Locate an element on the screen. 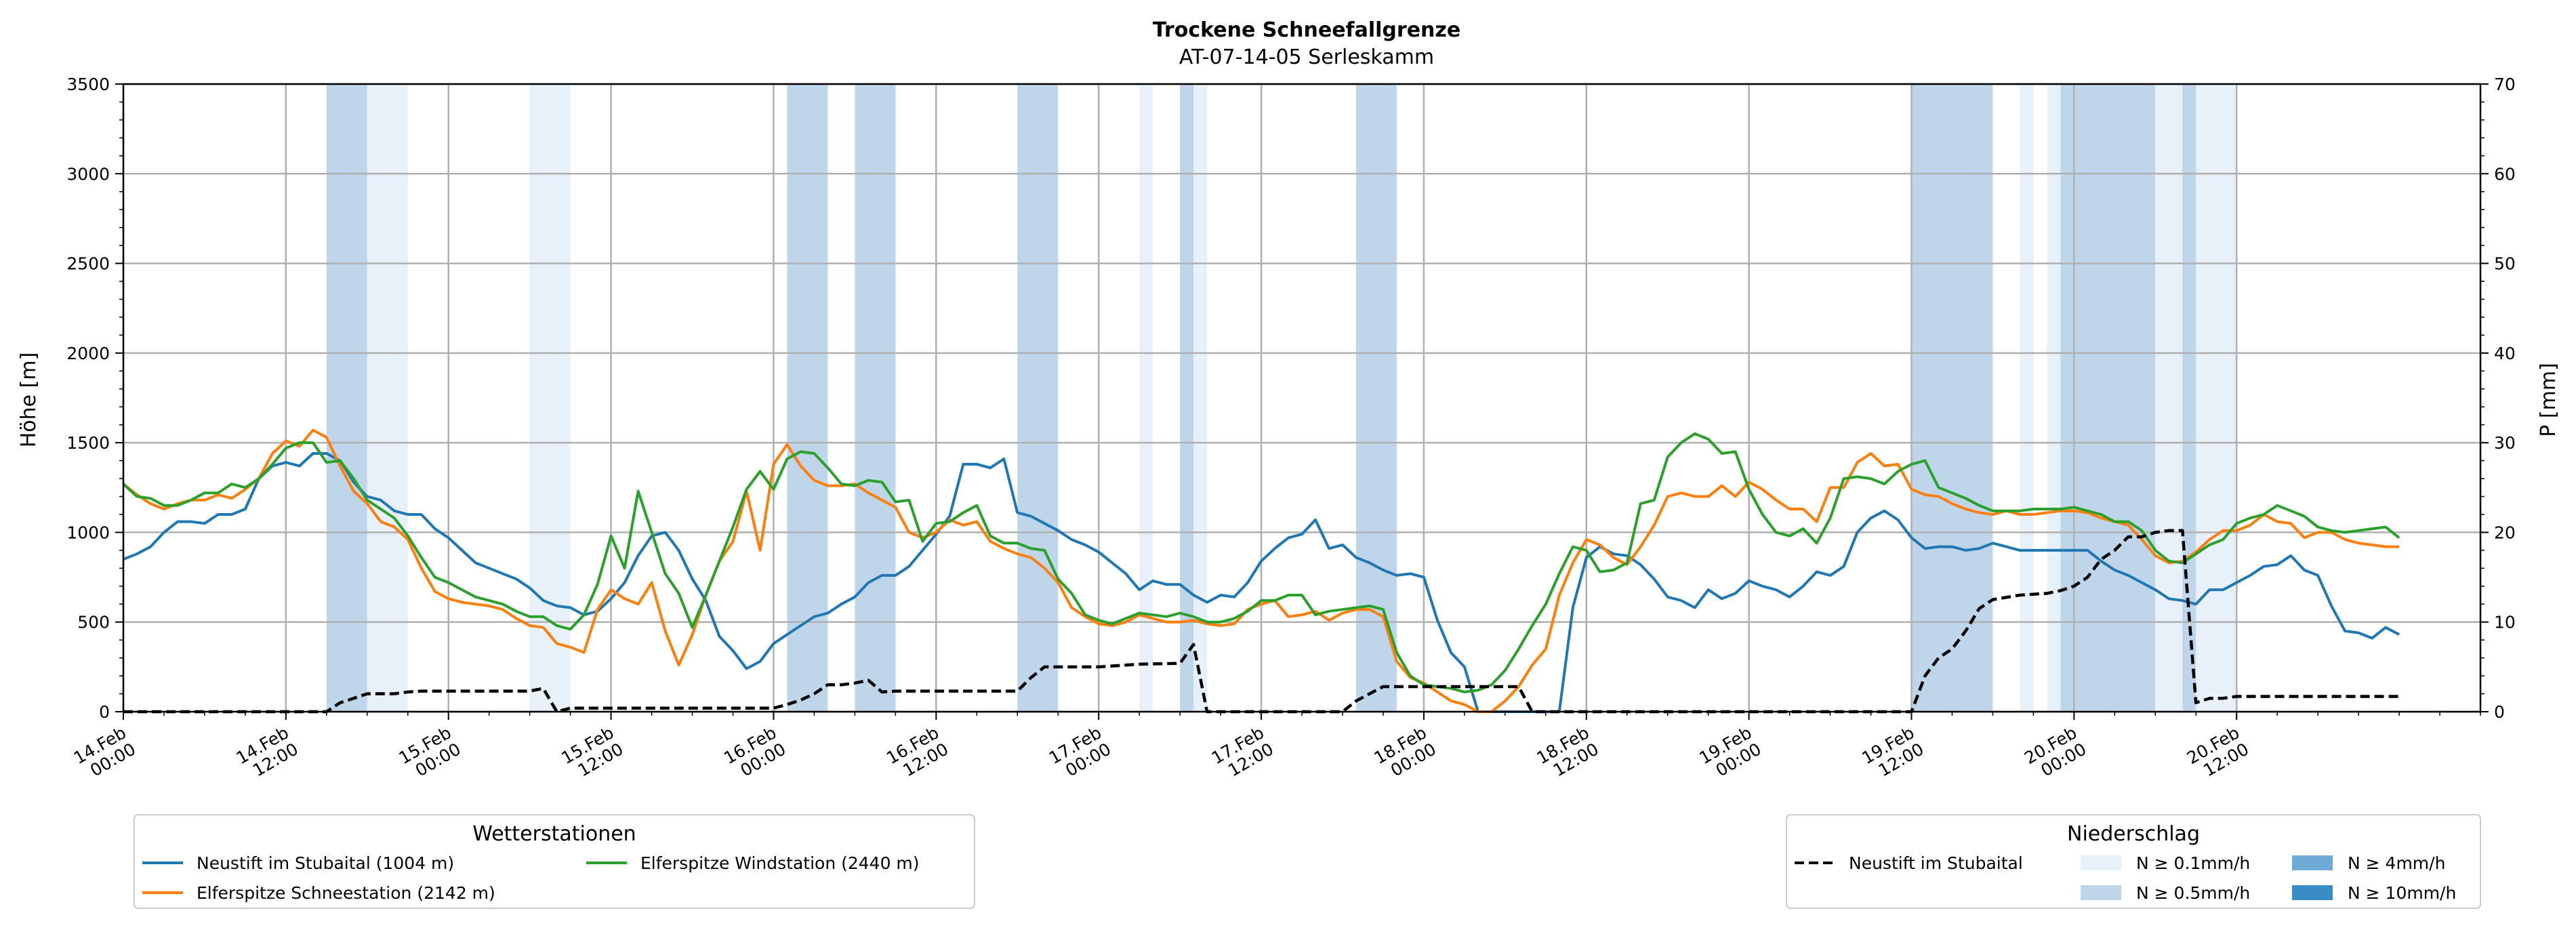 The height and width of the screenshot is (932, 2576). chart-subtitle: AT-07-14-05 Serleskamm is located at coordinates (1307, 57).